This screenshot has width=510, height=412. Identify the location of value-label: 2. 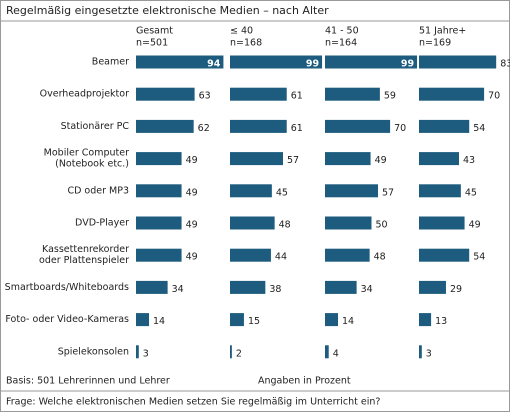
(239, 353).